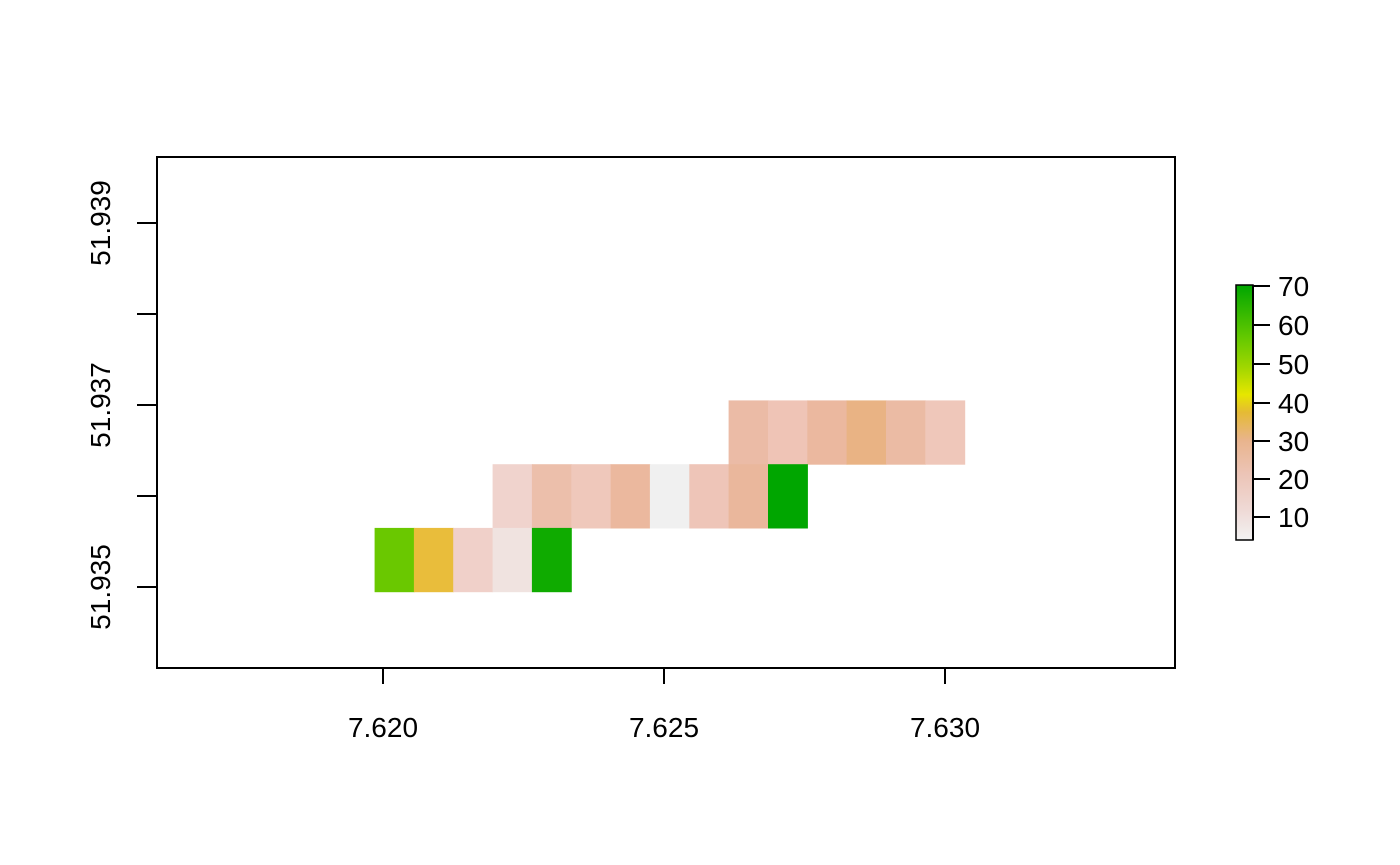 The image size is (1400, 865). What do you see at coordinates (100, 405) in the screenshot?
I see `y-tick-label: 51.937` at bounding box center [100, 405].